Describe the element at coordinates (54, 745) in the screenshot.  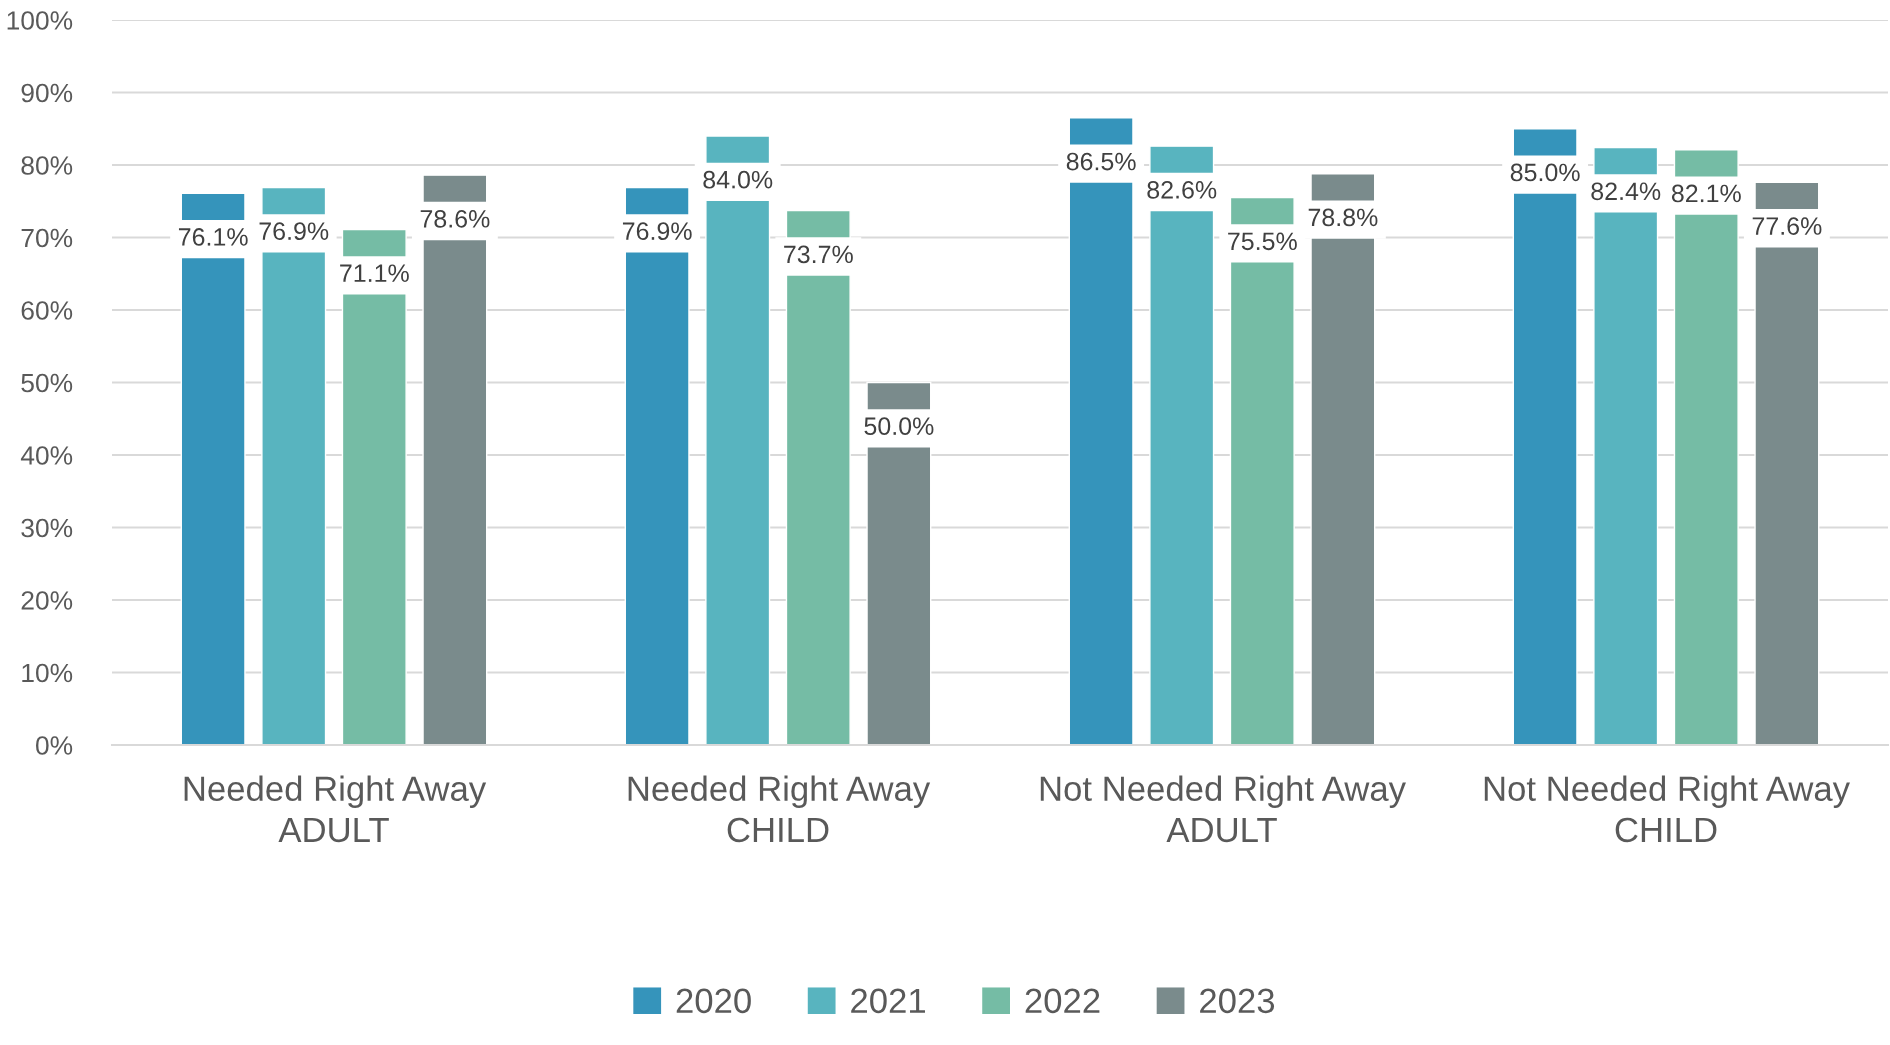
I see `y-tick-label: 0%` at that location.